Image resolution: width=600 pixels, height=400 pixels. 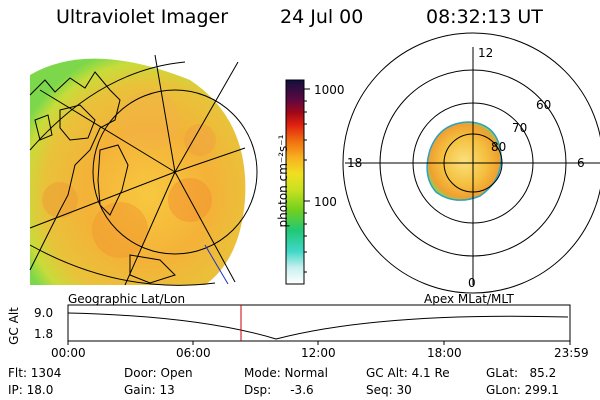 What do you see at coordinates (283, 181) in the screenshot?
I see `colorbar-unit: photon cm⁻²s⁻¹` at bounding box center [283, 181].